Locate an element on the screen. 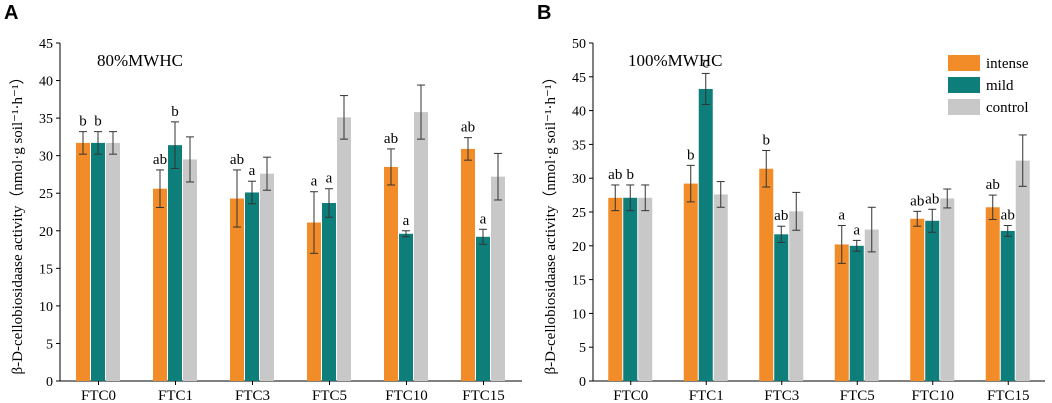 This screenshot has width=1052, height=403. y-tick-label: 30 is located at coordinates (46, 157).